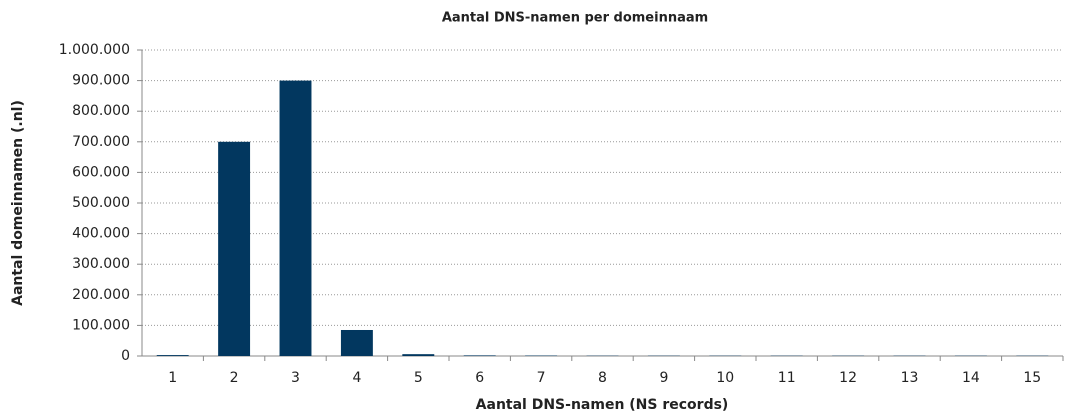  I want to click on x-tick-label: 11, so click(787, 378).